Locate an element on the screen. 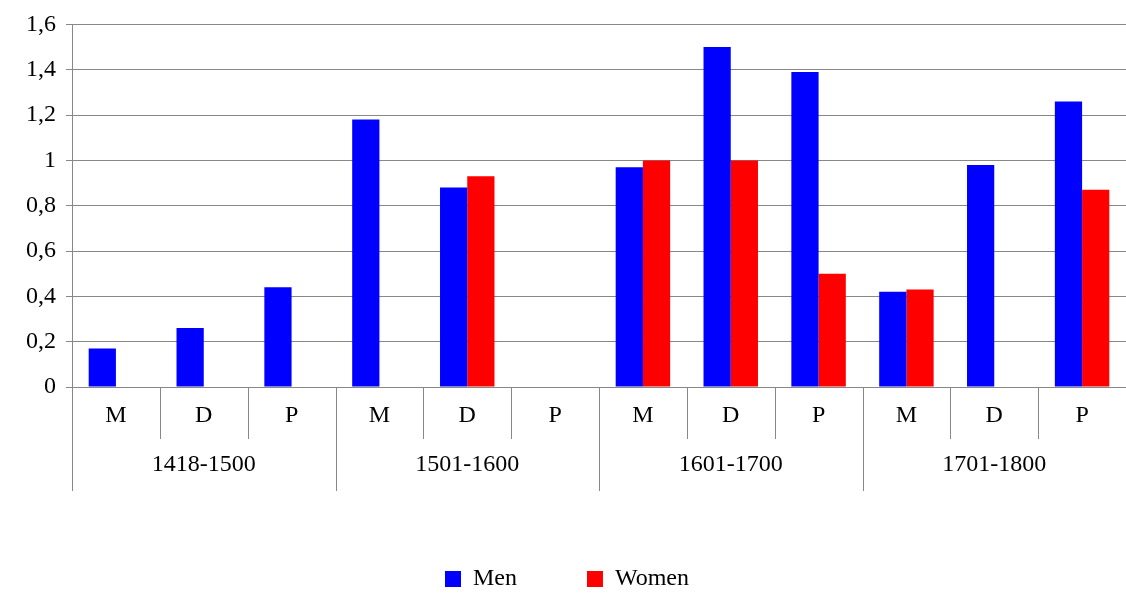 The width and height of the screenshot is (1126, 601). text: 1418-1500 is located at coordinates (203, 463).